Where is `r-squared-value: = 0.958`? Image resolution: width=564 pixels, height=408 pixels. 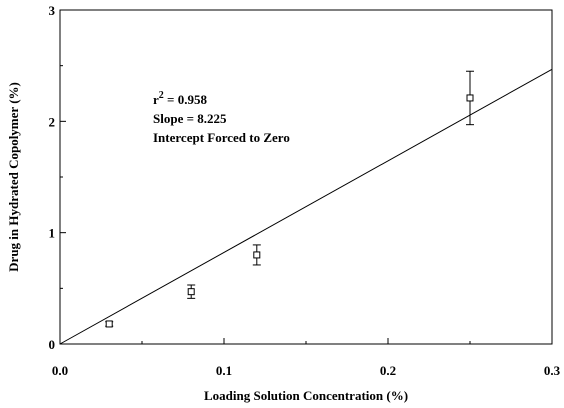
r-squared-value: = 0.958 is located at coordinates (186, 99).